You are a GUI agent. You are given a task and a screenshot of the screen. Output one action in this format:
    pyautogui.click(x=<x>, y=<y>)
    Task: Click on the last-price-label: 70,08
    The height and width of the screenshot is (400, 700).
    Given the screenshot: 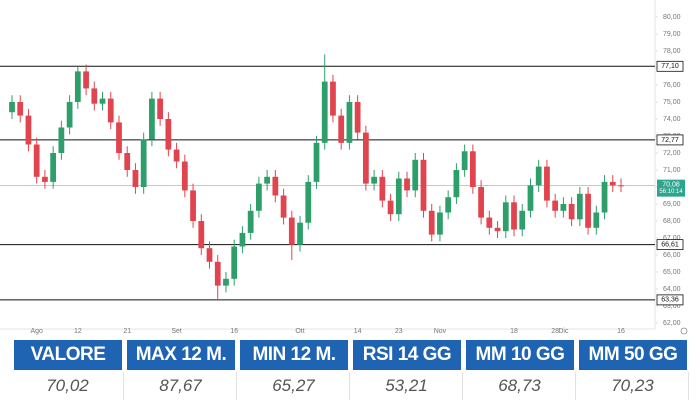 What is the action you would take?
    pyautogui.click(x=671, y=184)
    